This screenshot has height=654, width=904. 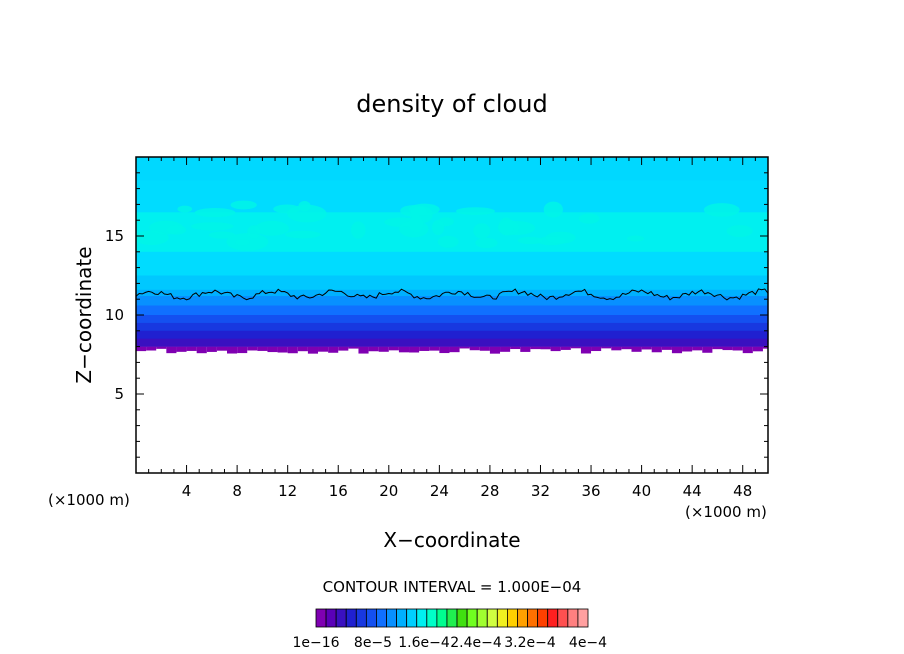 I want to click on x-tick-label: 24, so click(x=439, y=491).